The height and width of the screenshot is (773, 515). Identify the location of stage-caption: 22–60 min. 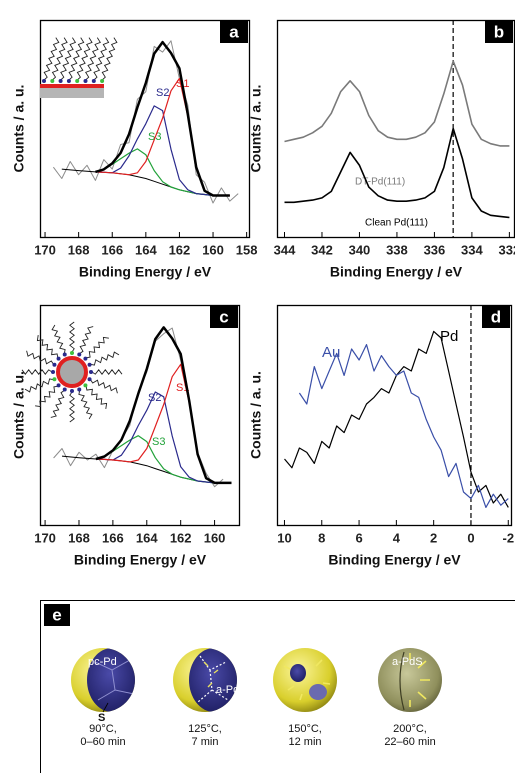
(409, 742).